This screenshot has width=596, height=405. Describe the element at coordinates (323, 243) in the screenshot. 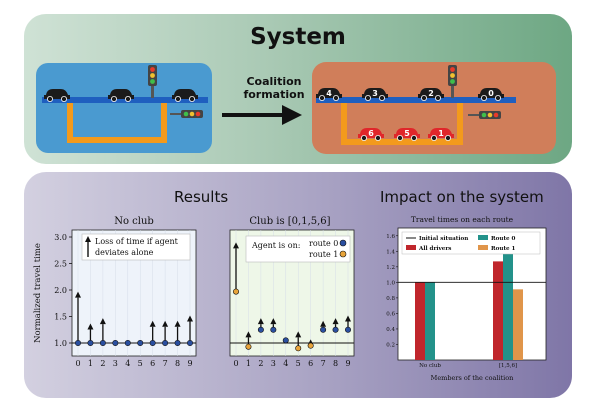

I see `chart2-legend-route0: route 0` at that location.